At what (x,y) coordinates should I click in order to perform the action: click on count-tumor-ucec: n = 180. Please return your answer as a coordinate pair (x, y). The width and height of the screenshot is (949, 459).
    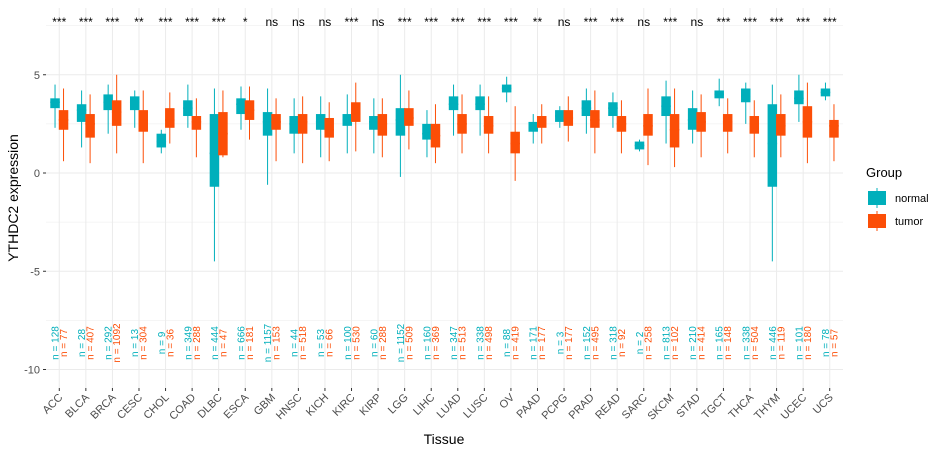
    Looking at the image, I should click on (808, 343).